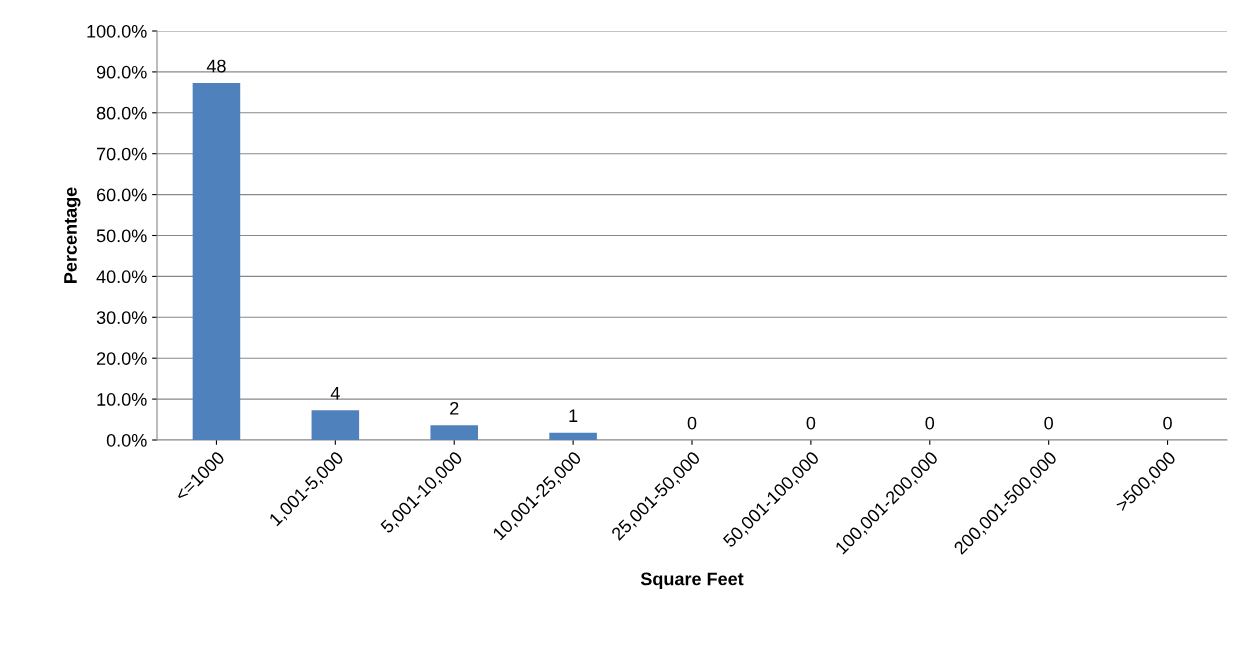 This screenshot has width=1249, height=645. What do you see at coordinates (122, 154) in the screenshot?
I see `y-tick-label: 70.0%` at bounding box center [122, 154].